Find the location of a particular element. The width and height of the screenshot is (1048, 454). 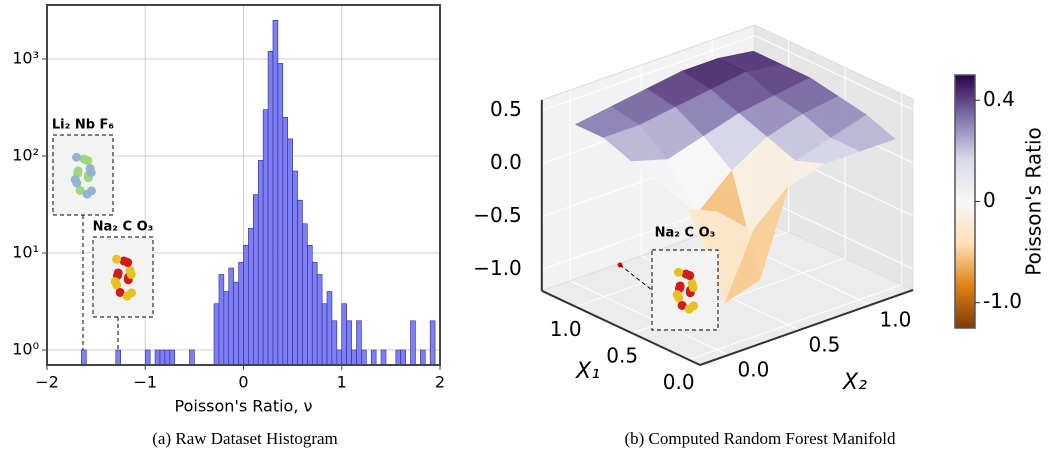

annotation: Li₂ Nb F₆ is located at coordinates (83, 125).